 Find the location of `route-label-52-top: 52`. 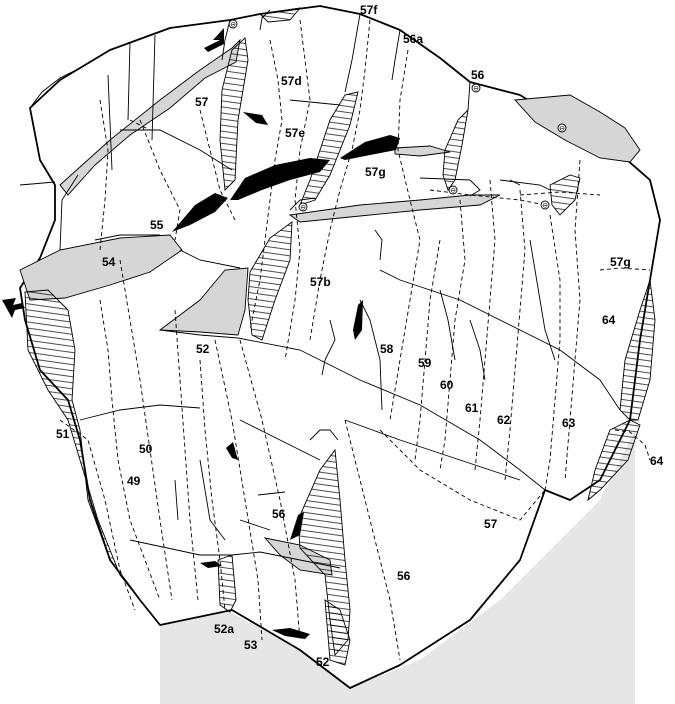

route-label-52-top: 52 is located at coordinates (203, 349).